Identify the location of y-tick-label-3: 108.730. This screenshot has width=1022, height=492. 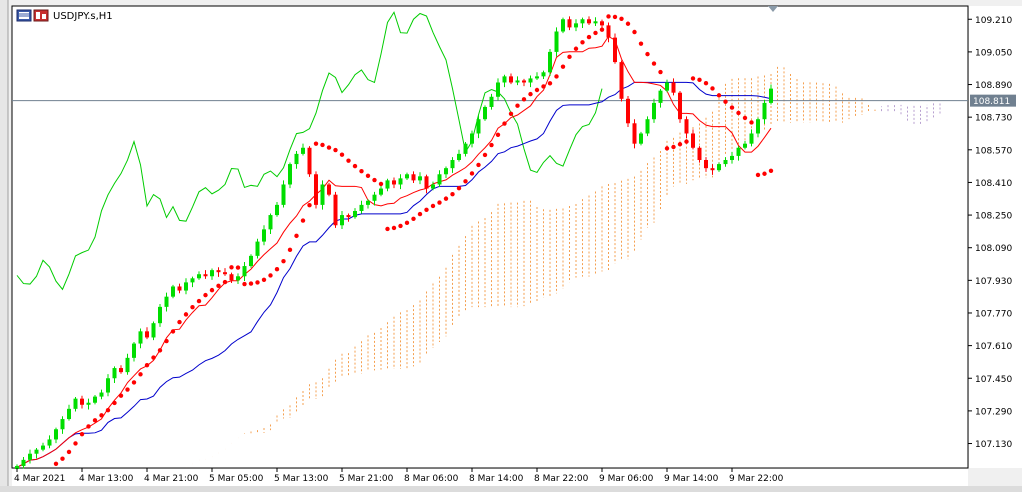
(993, 119).